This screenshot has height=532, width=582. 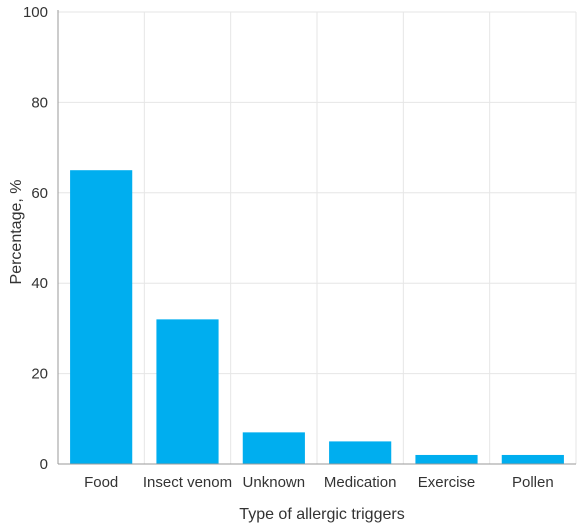 I want to click on x-tick-label: Unknown, so click(x=274, y=482).